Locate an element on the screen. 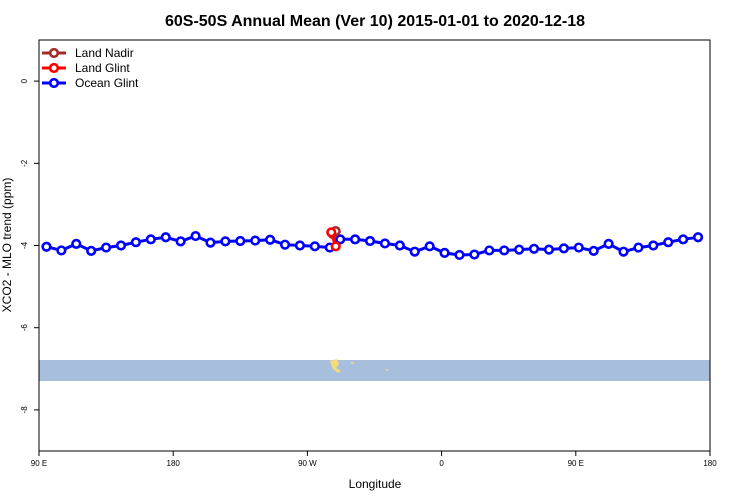  legend-label: Ocean Glint is located at coordinates (107, 83).